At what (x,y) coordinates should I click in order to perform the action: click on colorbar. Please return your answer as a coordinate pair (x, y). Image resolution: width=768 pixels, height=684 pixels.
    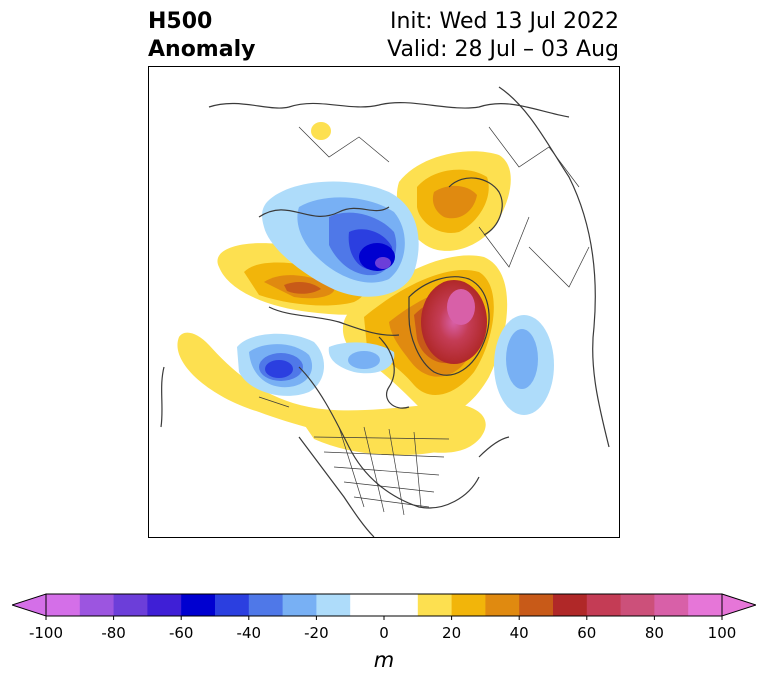
    Looking at the image, I should click on (384, 608).